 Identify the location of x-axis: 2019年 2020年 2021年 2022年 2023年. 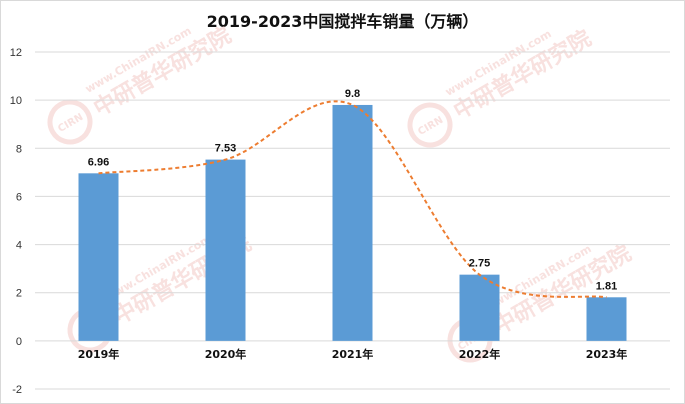
(353, 354).